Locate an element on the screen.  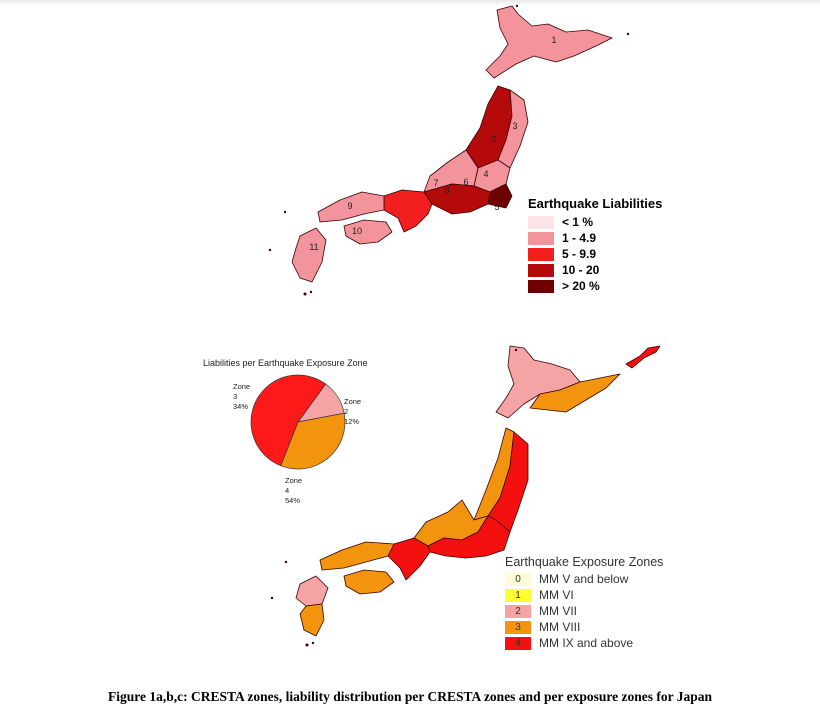
legend-label: MM VI is located at coordinates (556, 595).